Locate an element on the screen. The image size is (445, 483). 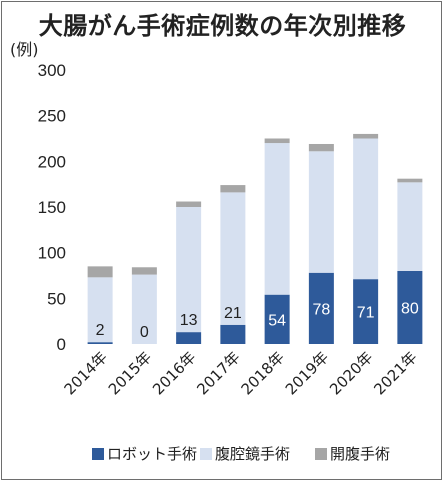
y-tick-label: 300 is located at coordinates (52, 70).